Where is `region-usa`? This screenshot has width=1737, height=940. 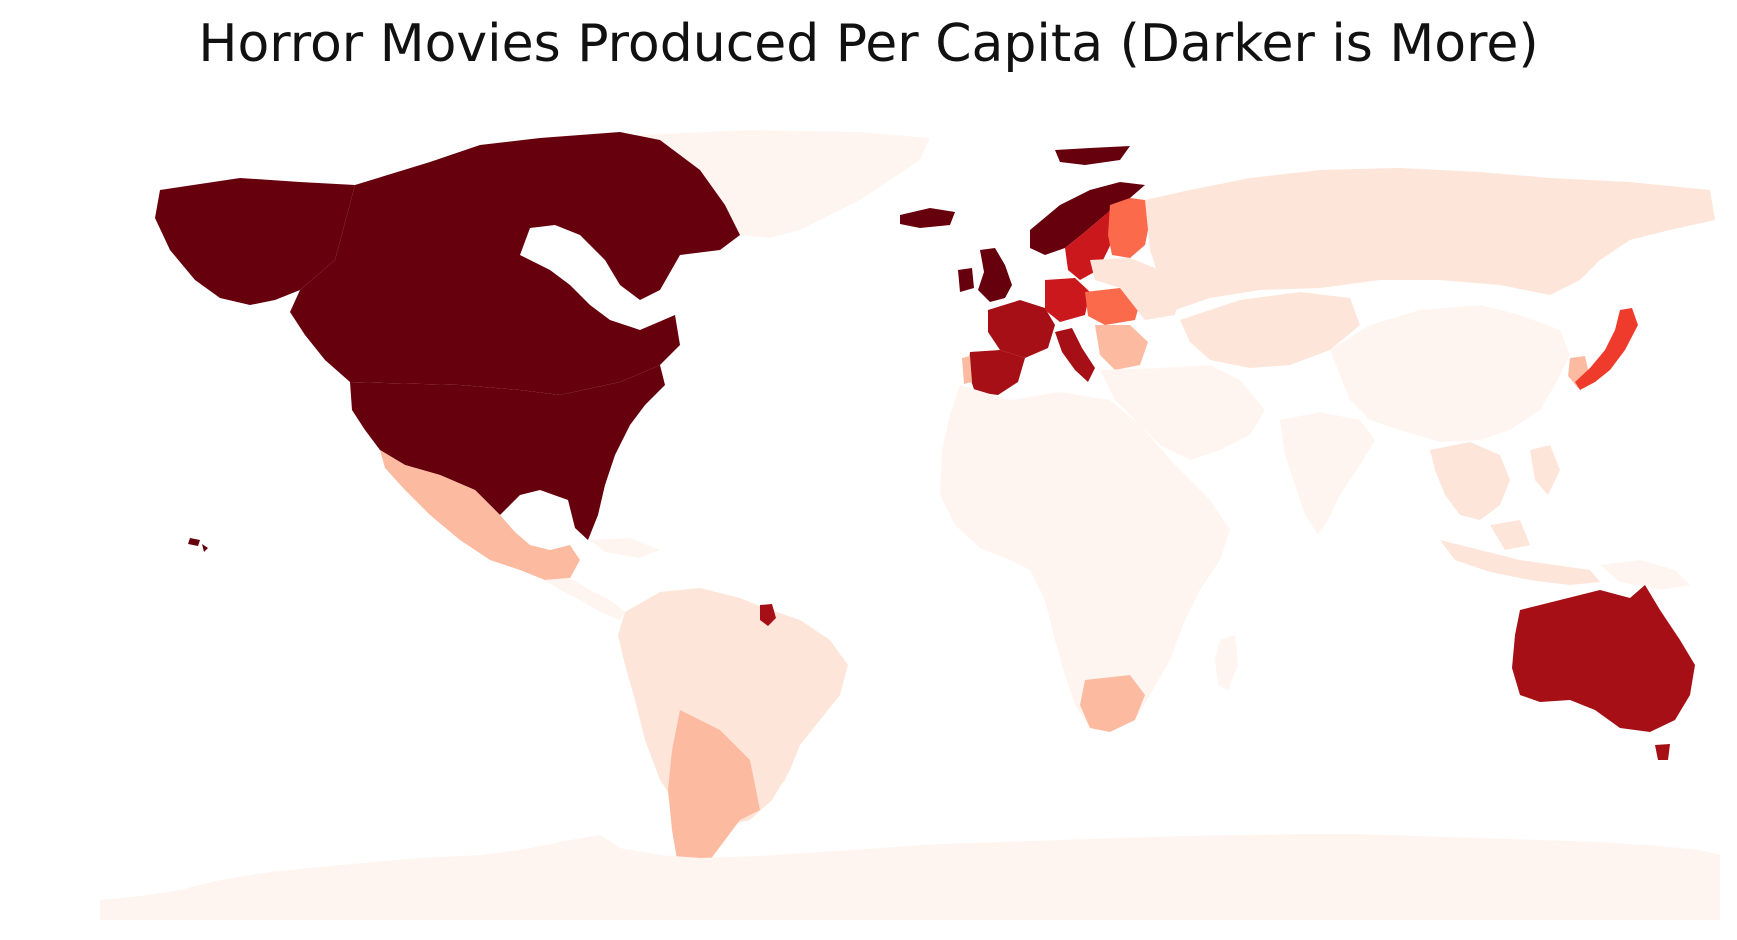 region-usa is located at coordinates (507, 452).